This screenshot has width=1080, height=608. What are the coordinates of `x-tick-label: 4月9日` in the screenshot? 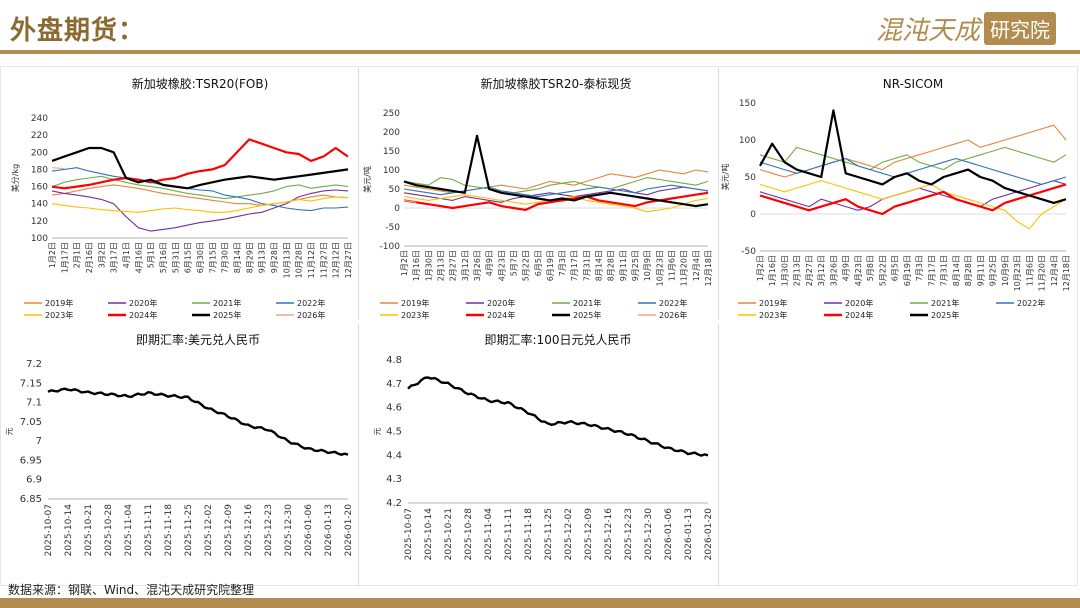 It's located at (846, 268).